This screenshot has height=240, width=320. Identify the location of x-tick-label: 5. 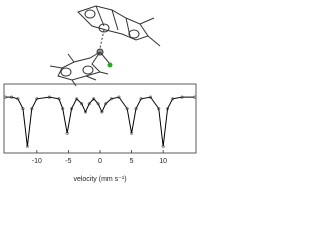
(132, 161).